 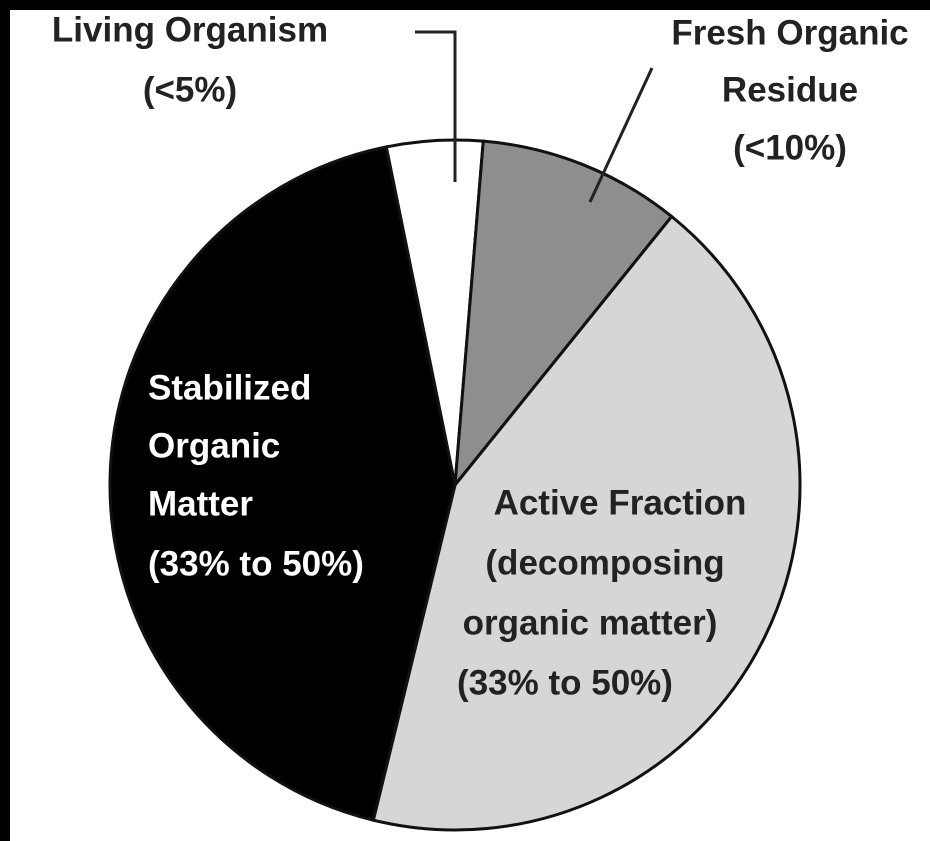 I want to click on pie-slice, so click(x=563, y=314).